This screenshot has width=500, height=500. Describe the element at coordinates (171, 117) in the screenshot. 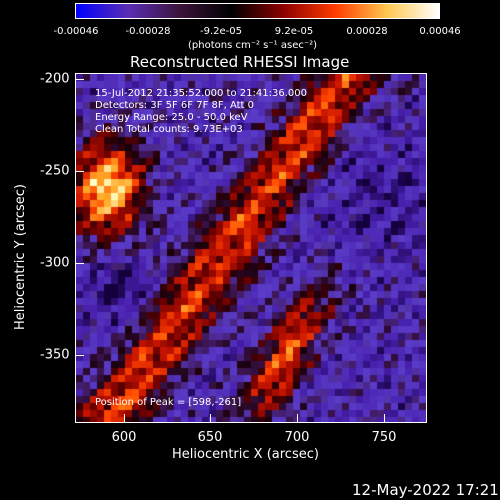

I see `energy-range-label: Energy Range: 25.0 - 50.0 keV` at that location.